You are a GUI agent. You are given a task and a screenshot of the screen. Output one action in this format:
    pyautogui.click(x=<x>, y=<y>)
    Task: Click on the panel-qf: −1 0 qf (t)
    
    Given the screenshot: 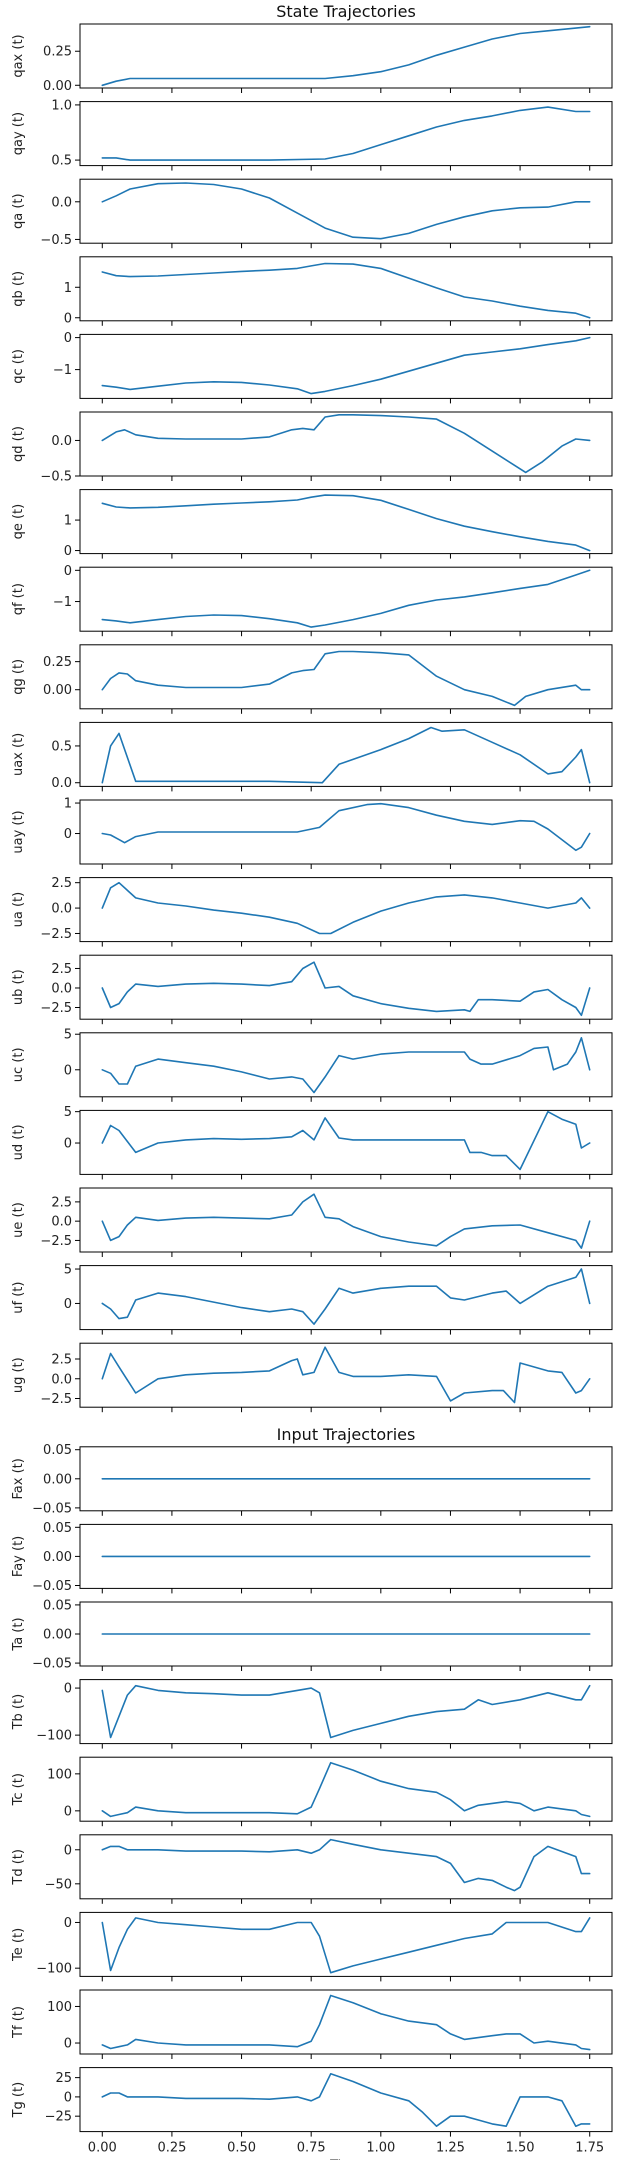 What is the action you would take?
    pyautogui.click(x=312, y=600)
    